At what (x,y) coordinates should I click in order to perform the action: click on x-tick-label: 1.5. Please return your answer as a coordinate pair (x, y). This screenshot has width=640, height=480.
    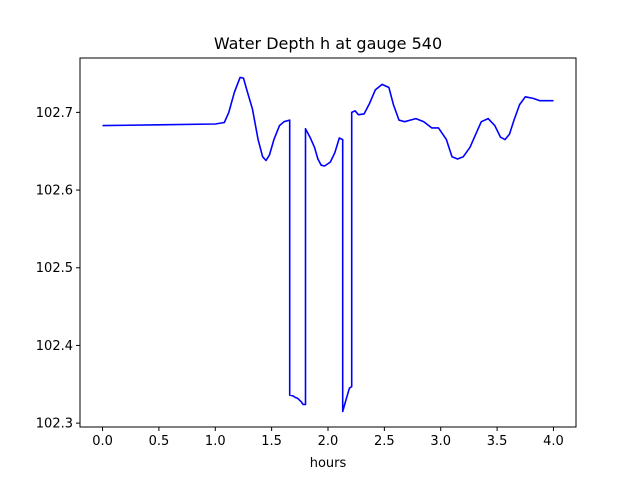
    Looking at the image, I should click on (271, 441).